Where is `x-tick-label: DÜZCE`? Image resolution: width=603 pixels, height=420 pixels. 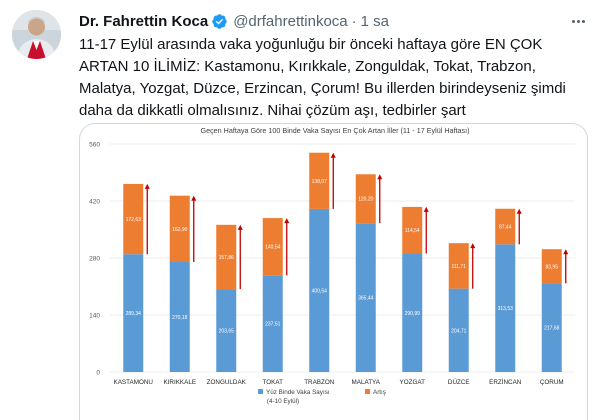 x-tick-label: DÜZCE is located at coordinates (459, 382).